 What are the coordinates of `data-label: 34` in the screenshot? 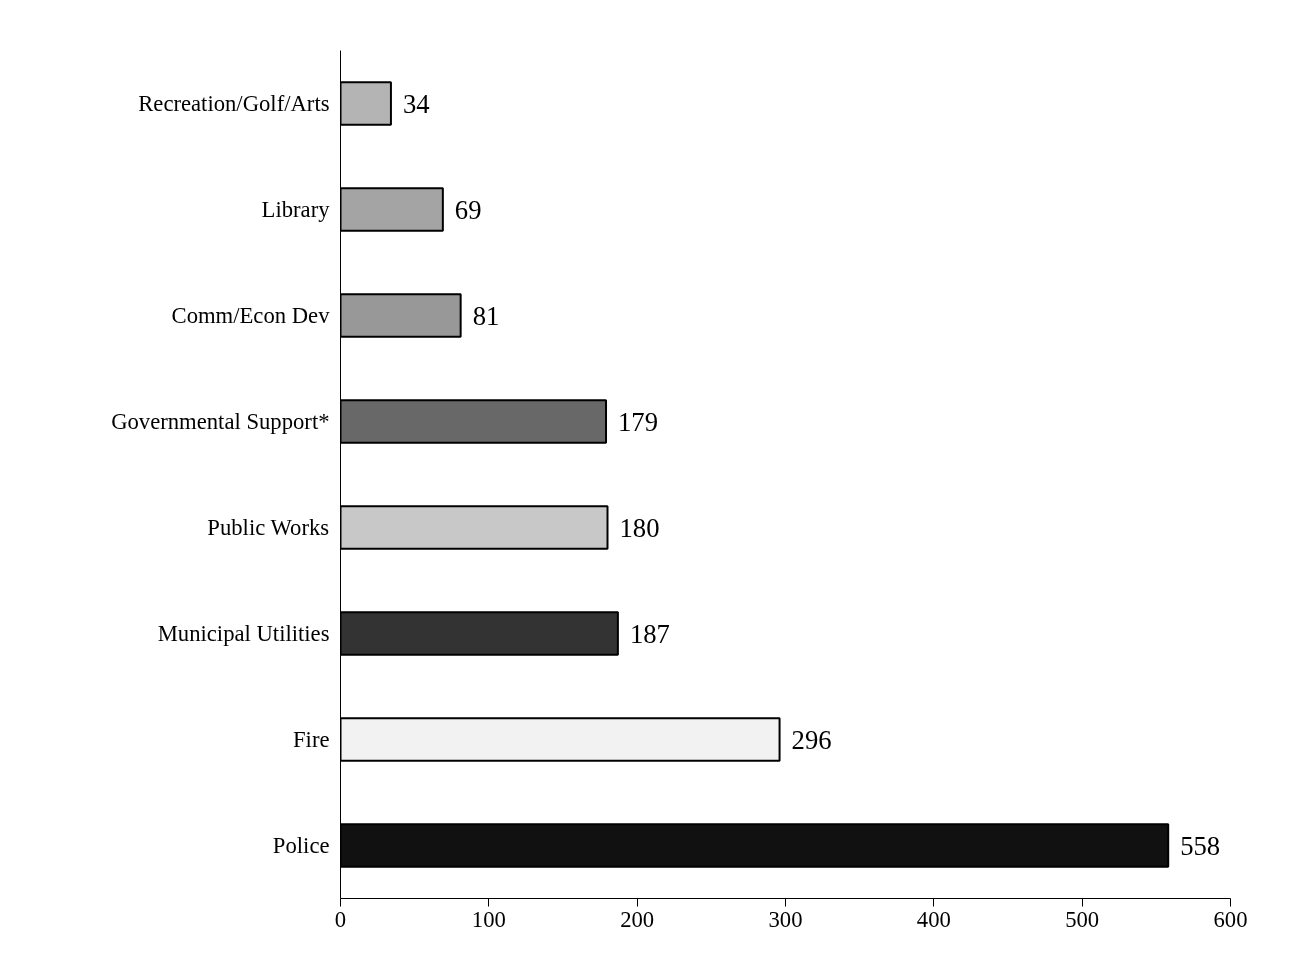 It's located at (416, 103).